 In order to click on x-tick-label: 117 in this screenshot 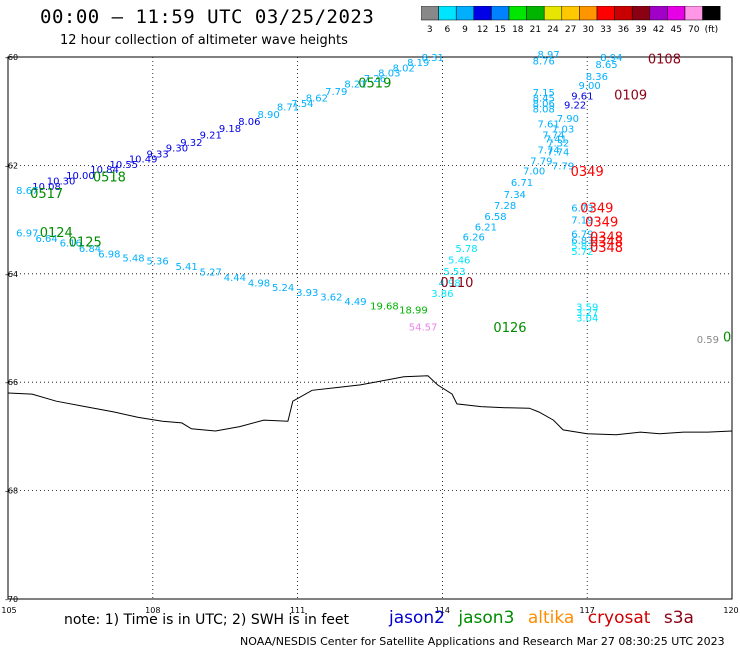, I will do `click(587, 610)`.